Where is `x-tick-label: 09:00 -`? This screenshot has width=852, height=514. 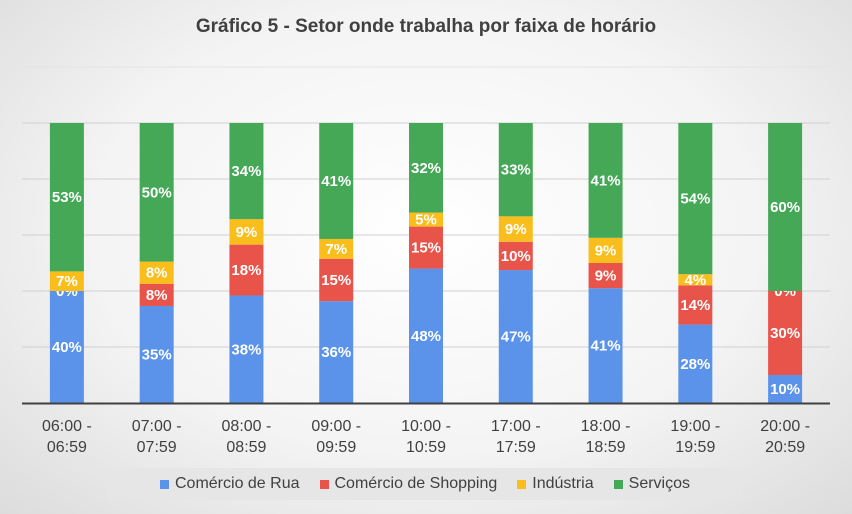
x-tick-label: 09:00 - is located at coordinates (336, 426).